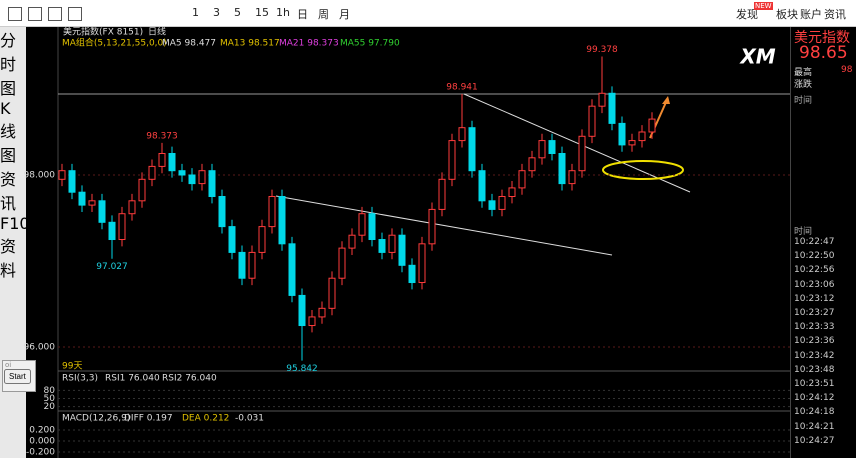 This screenshot has width=856, height=458. Describe the element at coordinates (814, 270) in the screenshot. I see `trade-time: 10:22:56` at that location.